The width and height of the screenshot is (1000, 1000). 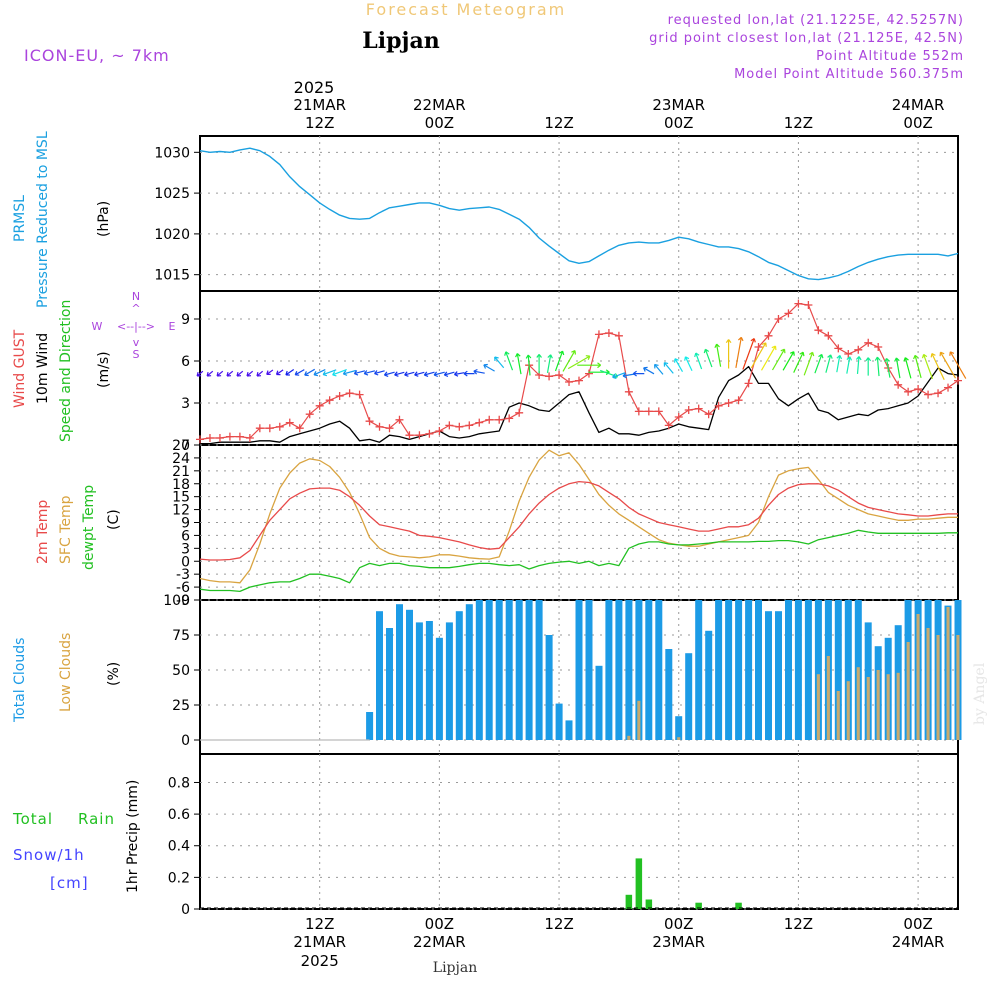 What do you see at coordinates (890, 56) in the screenshot?
I see `point-altitude: Point Altitude 552m` at bounding box center [890, 56].